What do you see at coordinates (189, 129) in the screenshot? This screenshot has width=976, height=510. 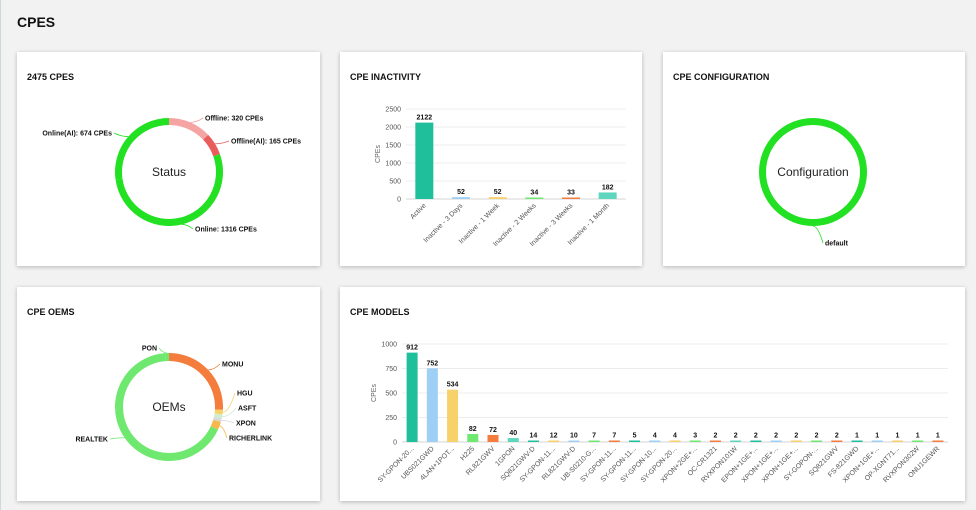 I see `slice-offline-320-cpes` at bounding box center [189, 129].